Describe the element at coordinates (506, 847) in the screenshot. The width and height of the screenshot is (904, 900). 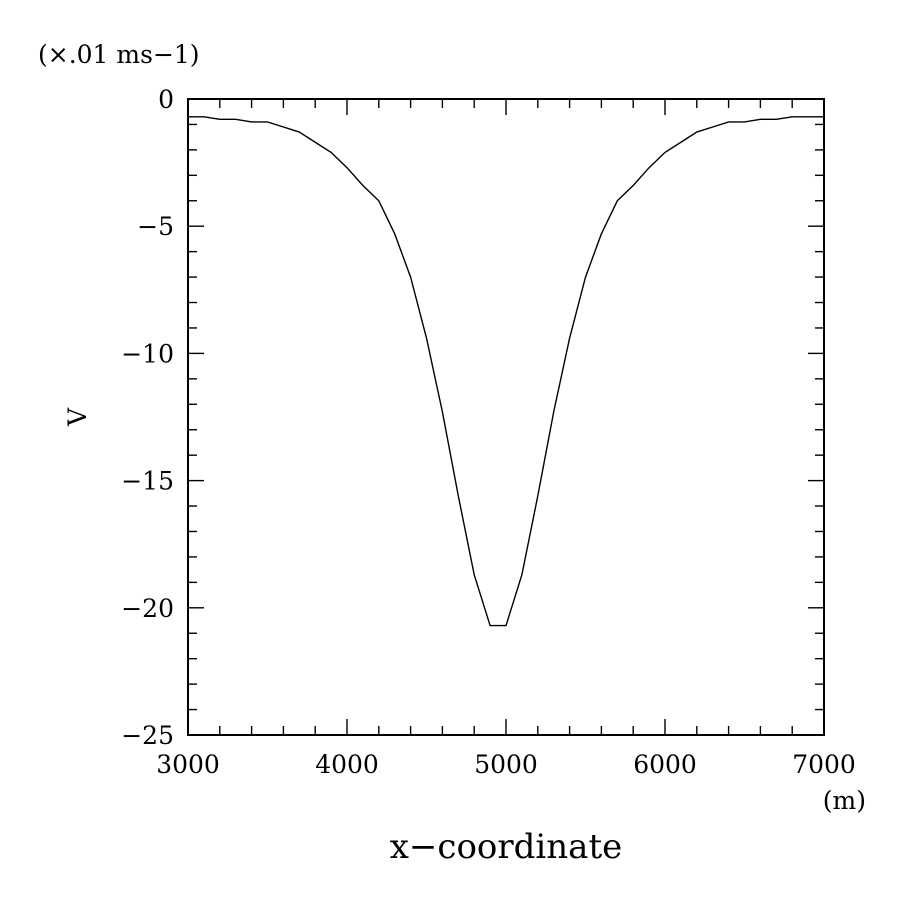
I see `x-axis-label: x−coordinate` at that location.